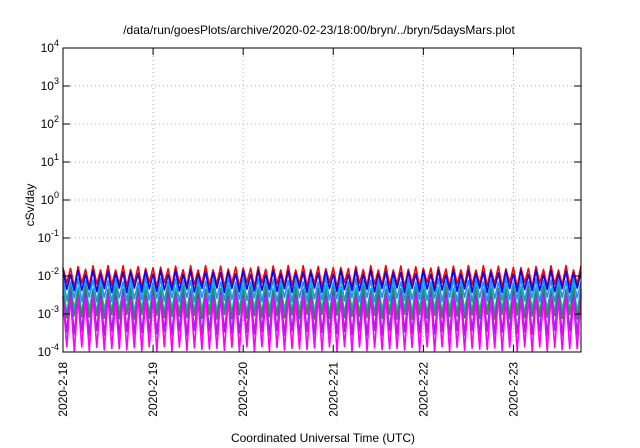 This screenshot has width=640, height=448. I want to click on y-tick-label: 10⁰, so click(50, 198).